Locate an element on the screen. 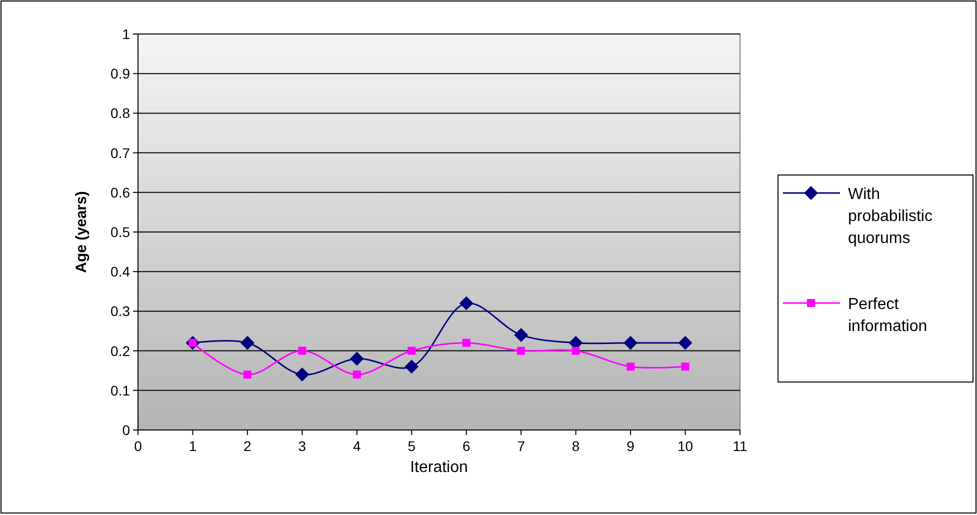  x-tick-label: 7 is located at coordinates (521, 446).